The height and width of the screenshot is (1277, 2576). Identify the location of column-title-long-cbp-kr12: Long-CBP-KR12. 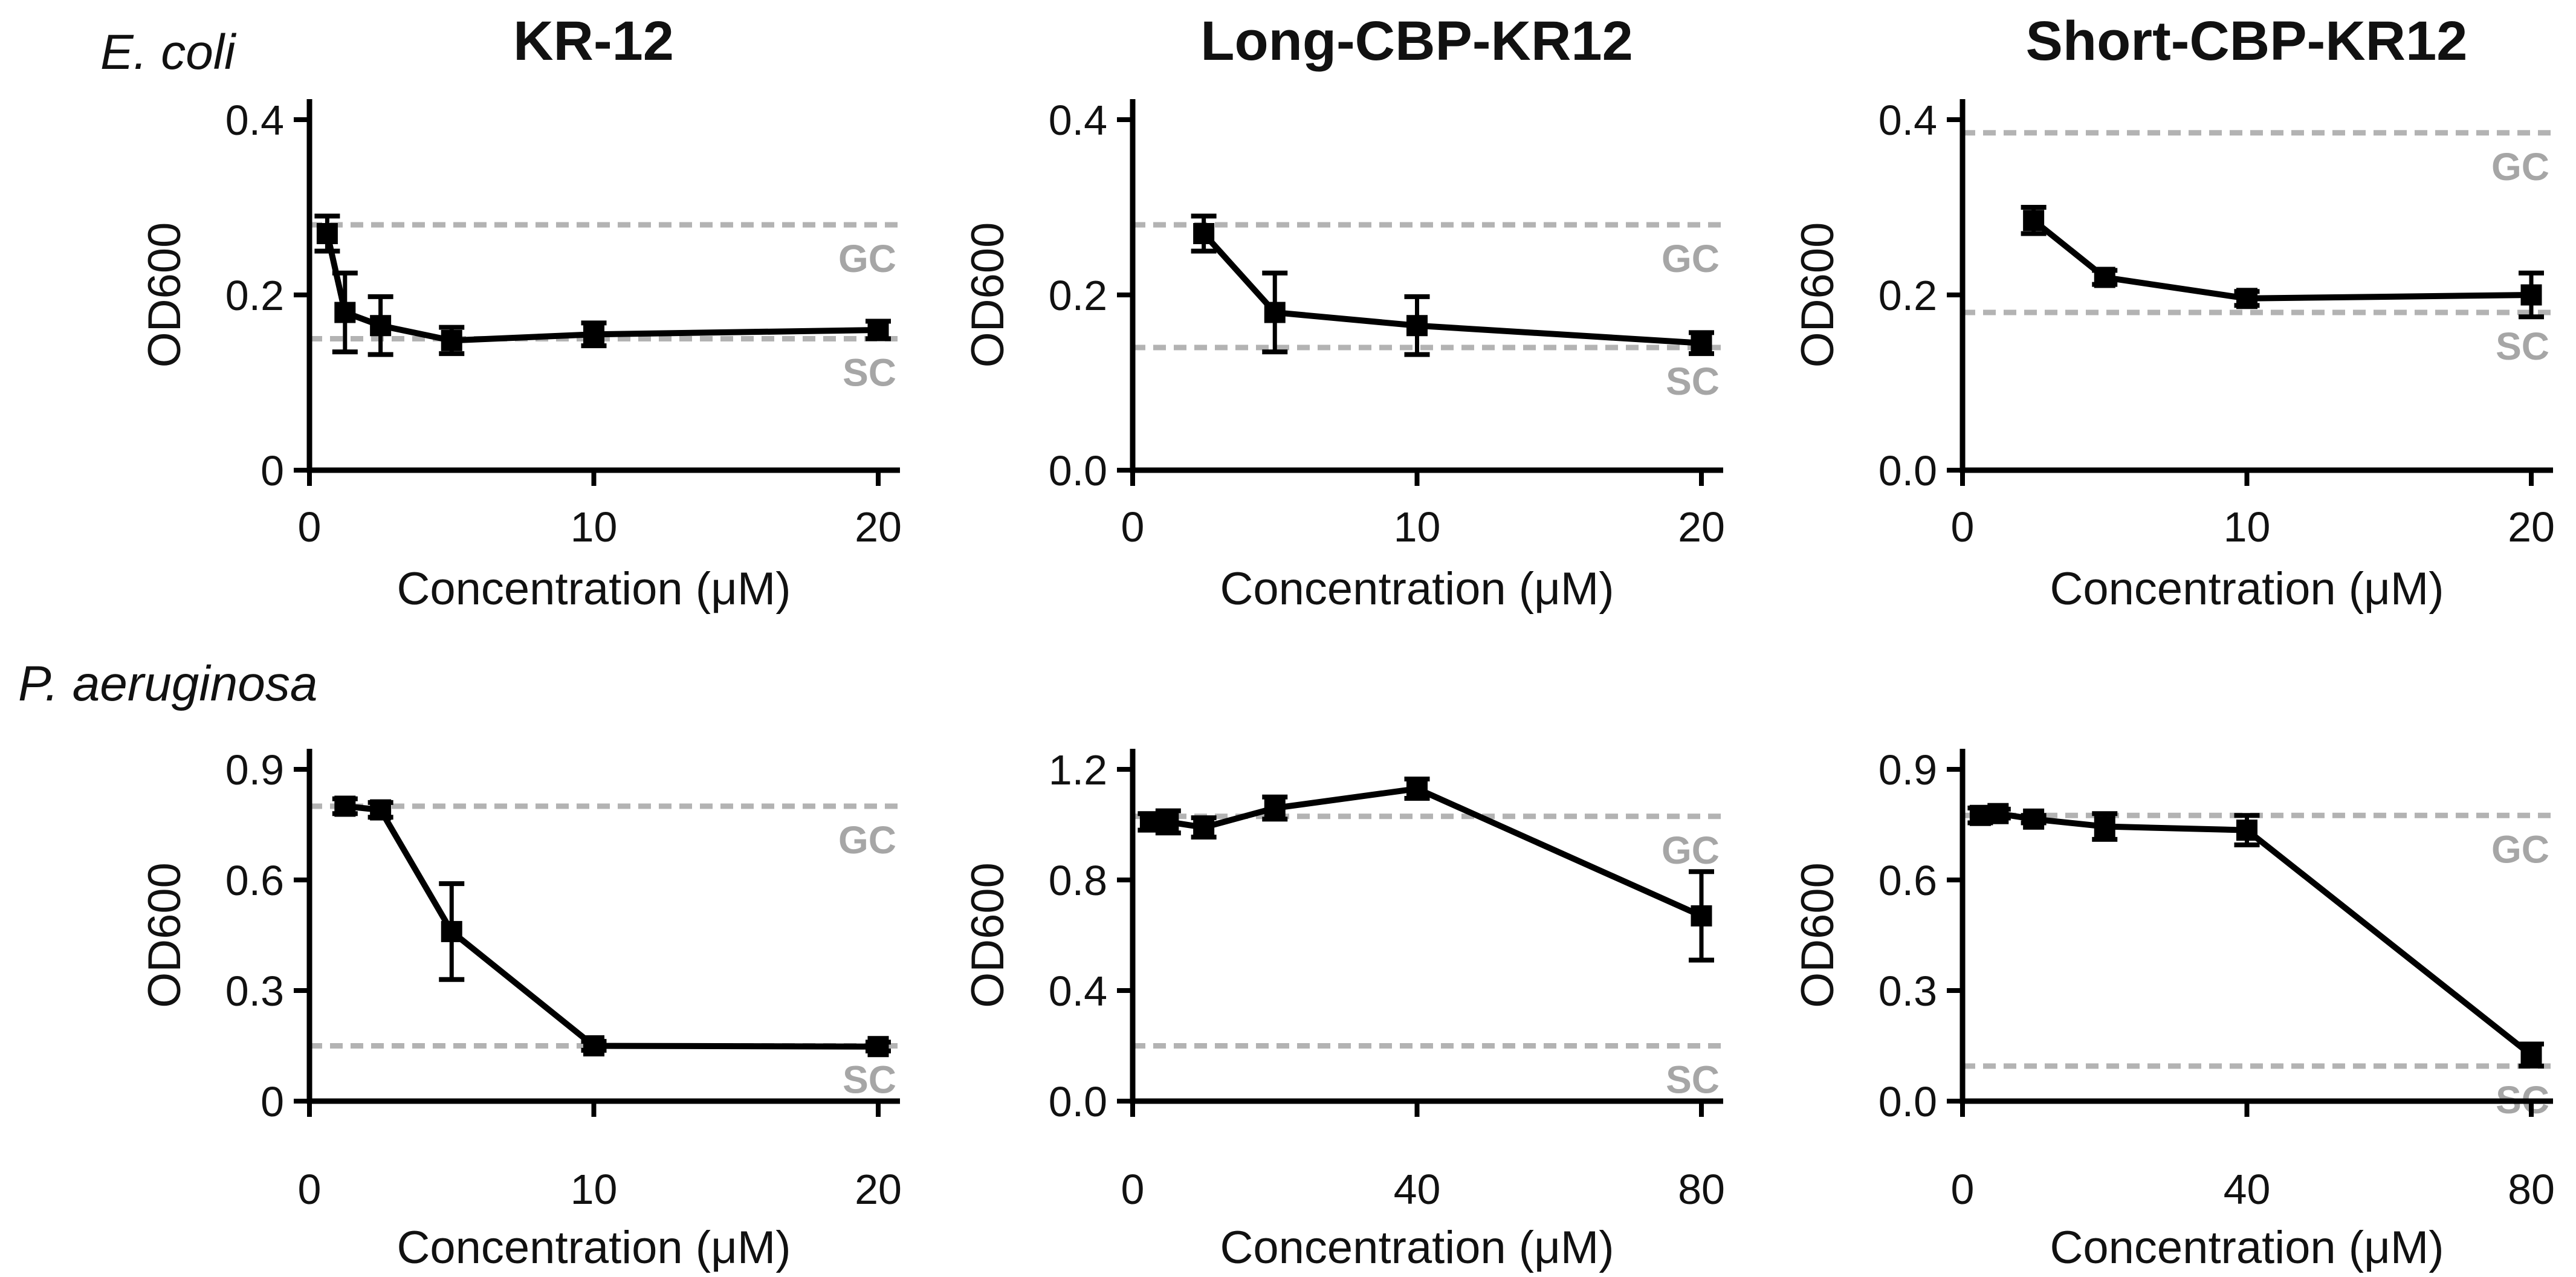
(1416, 41).